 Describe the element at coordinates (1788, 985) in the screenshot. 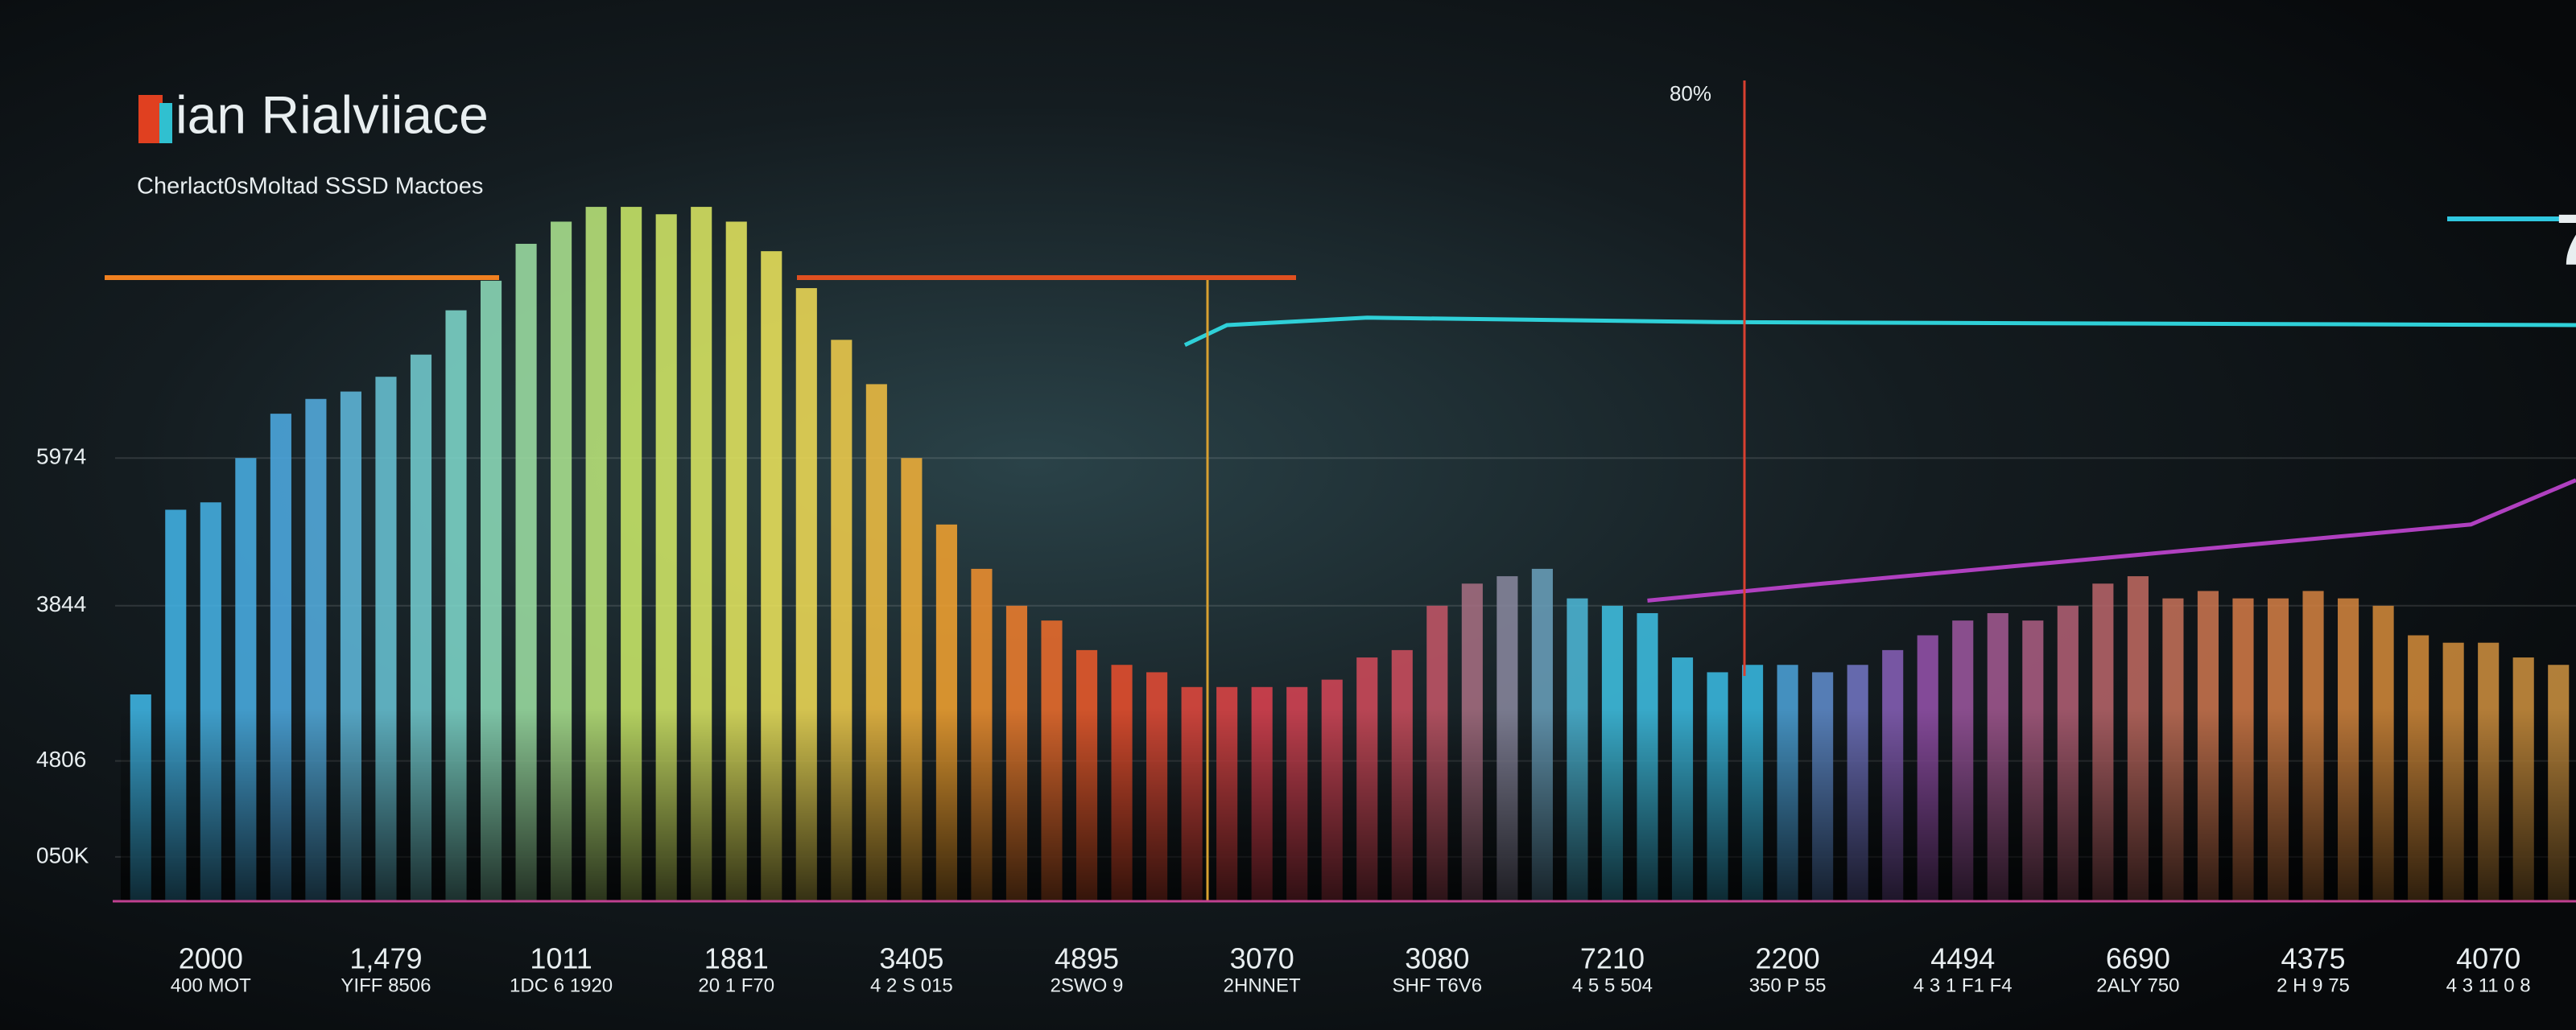

I see `x-tick-sublabel: 350 P 55` at that location.